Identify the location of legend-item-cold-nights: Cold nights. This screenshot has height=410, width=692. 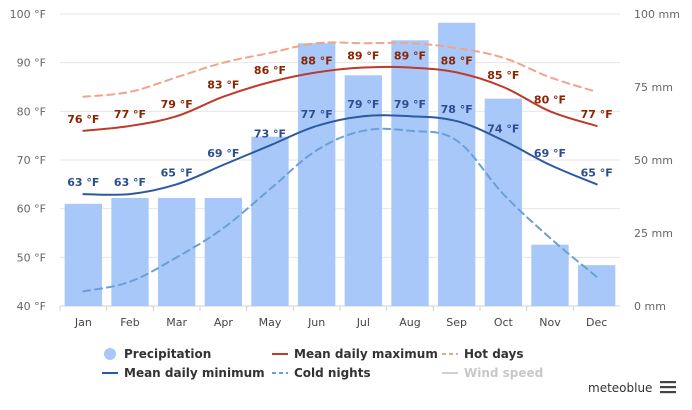
(321, 373).